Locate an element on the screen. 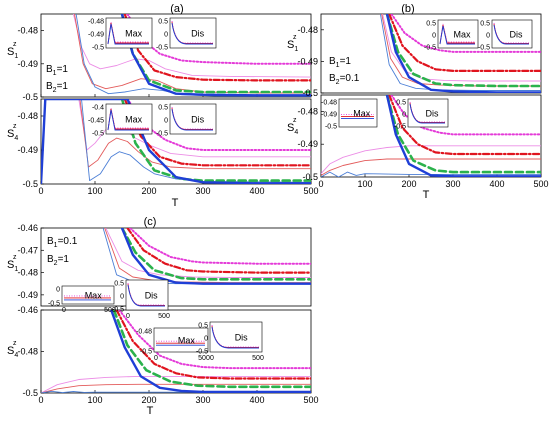 This screenshot has height=421, width=550. series-line-magenta-thin is located at coordinates (208, 253).